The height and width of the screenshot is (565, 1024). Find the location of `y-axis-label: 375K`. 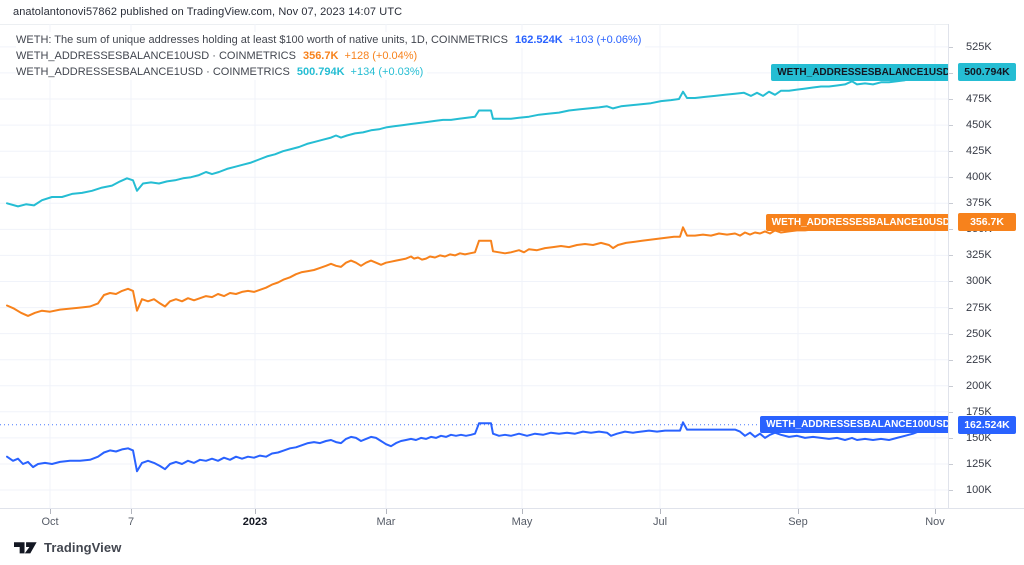

y-axis-label: 375K is located at coordinates (979, 203).